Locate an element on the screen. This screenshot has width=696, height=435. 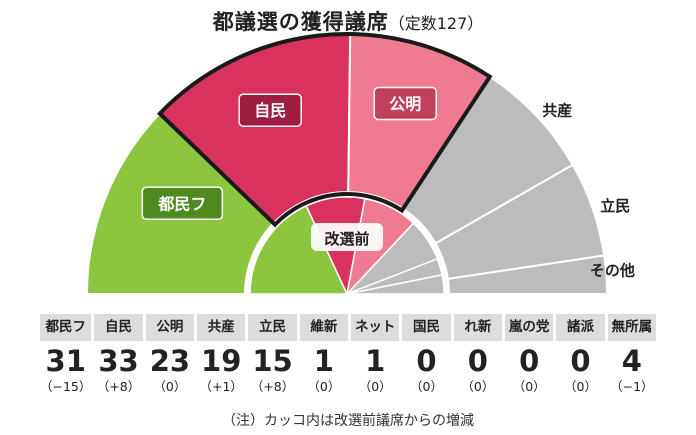
party-column: 都民フ 31 （−15） is located at coordinates (66, 354).